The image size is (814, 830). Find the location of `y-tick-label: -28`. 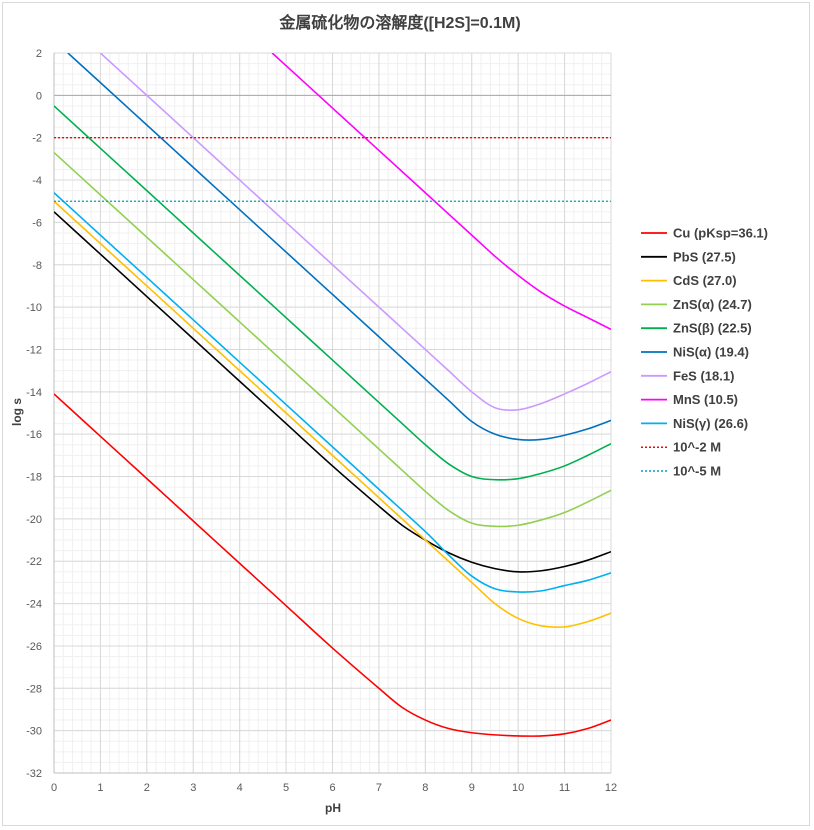

y-tick-label: -28 is located at coordinates (34, 689).